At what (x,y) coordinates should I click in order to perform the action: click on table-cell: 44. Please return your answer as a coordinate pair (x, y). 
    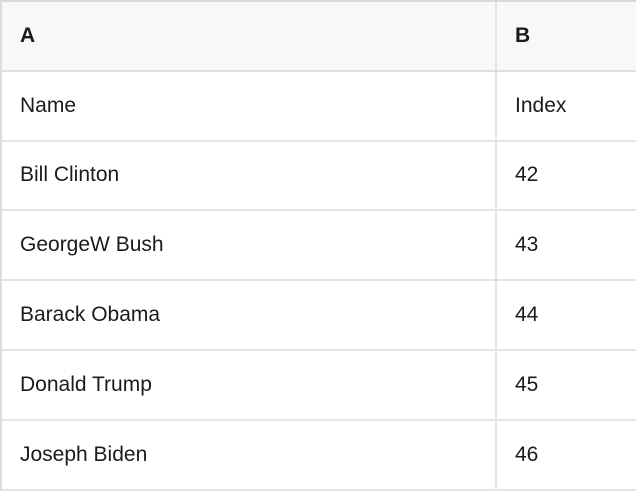
    Looking at the image, I should click on (527, 315).